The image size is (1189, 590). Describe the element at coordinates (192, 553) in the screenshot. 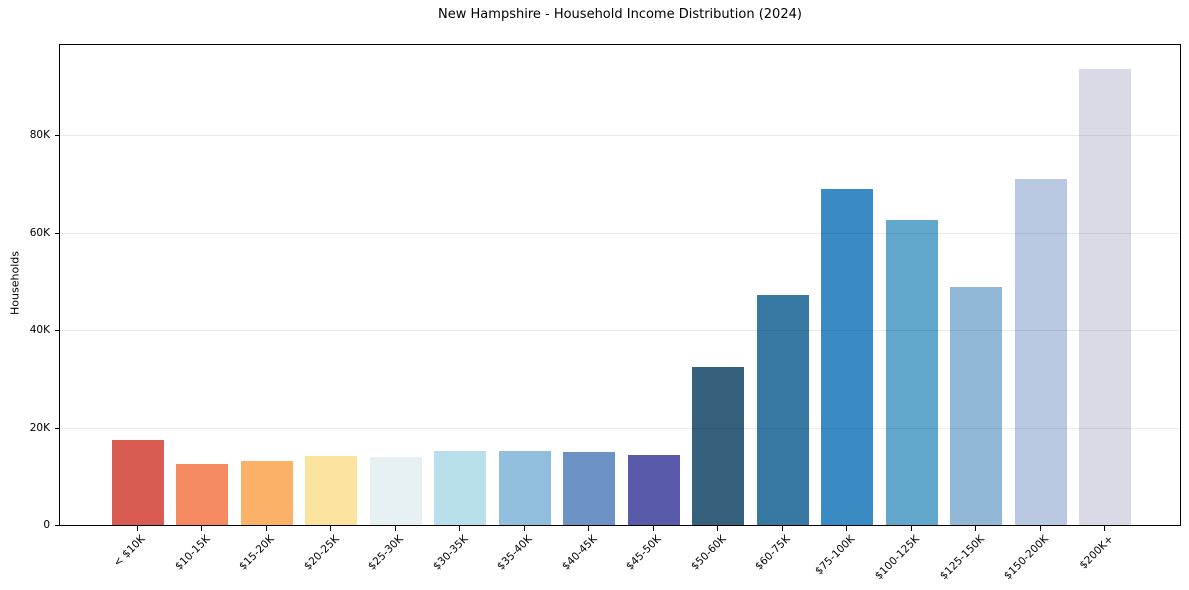

I see `x-tick-label: $10-15K` at that location.